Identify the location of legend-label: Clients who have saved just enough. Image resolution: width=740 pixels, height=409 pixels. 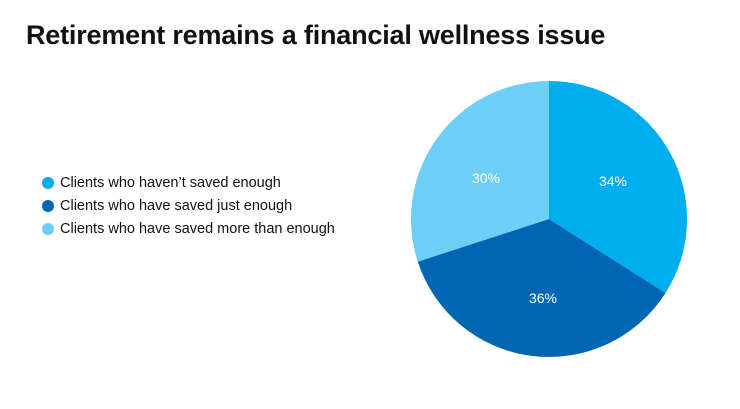
(176, 205).